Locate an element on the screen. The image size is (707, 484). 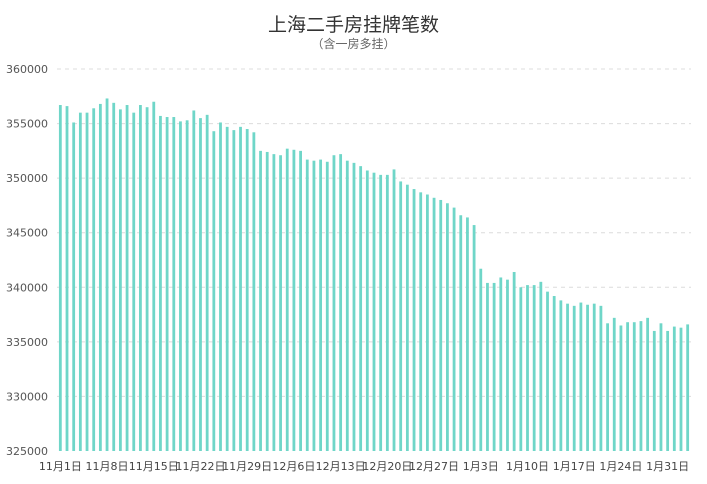
x-tick-label: 11月8日 is located at coordinates (107, 466).